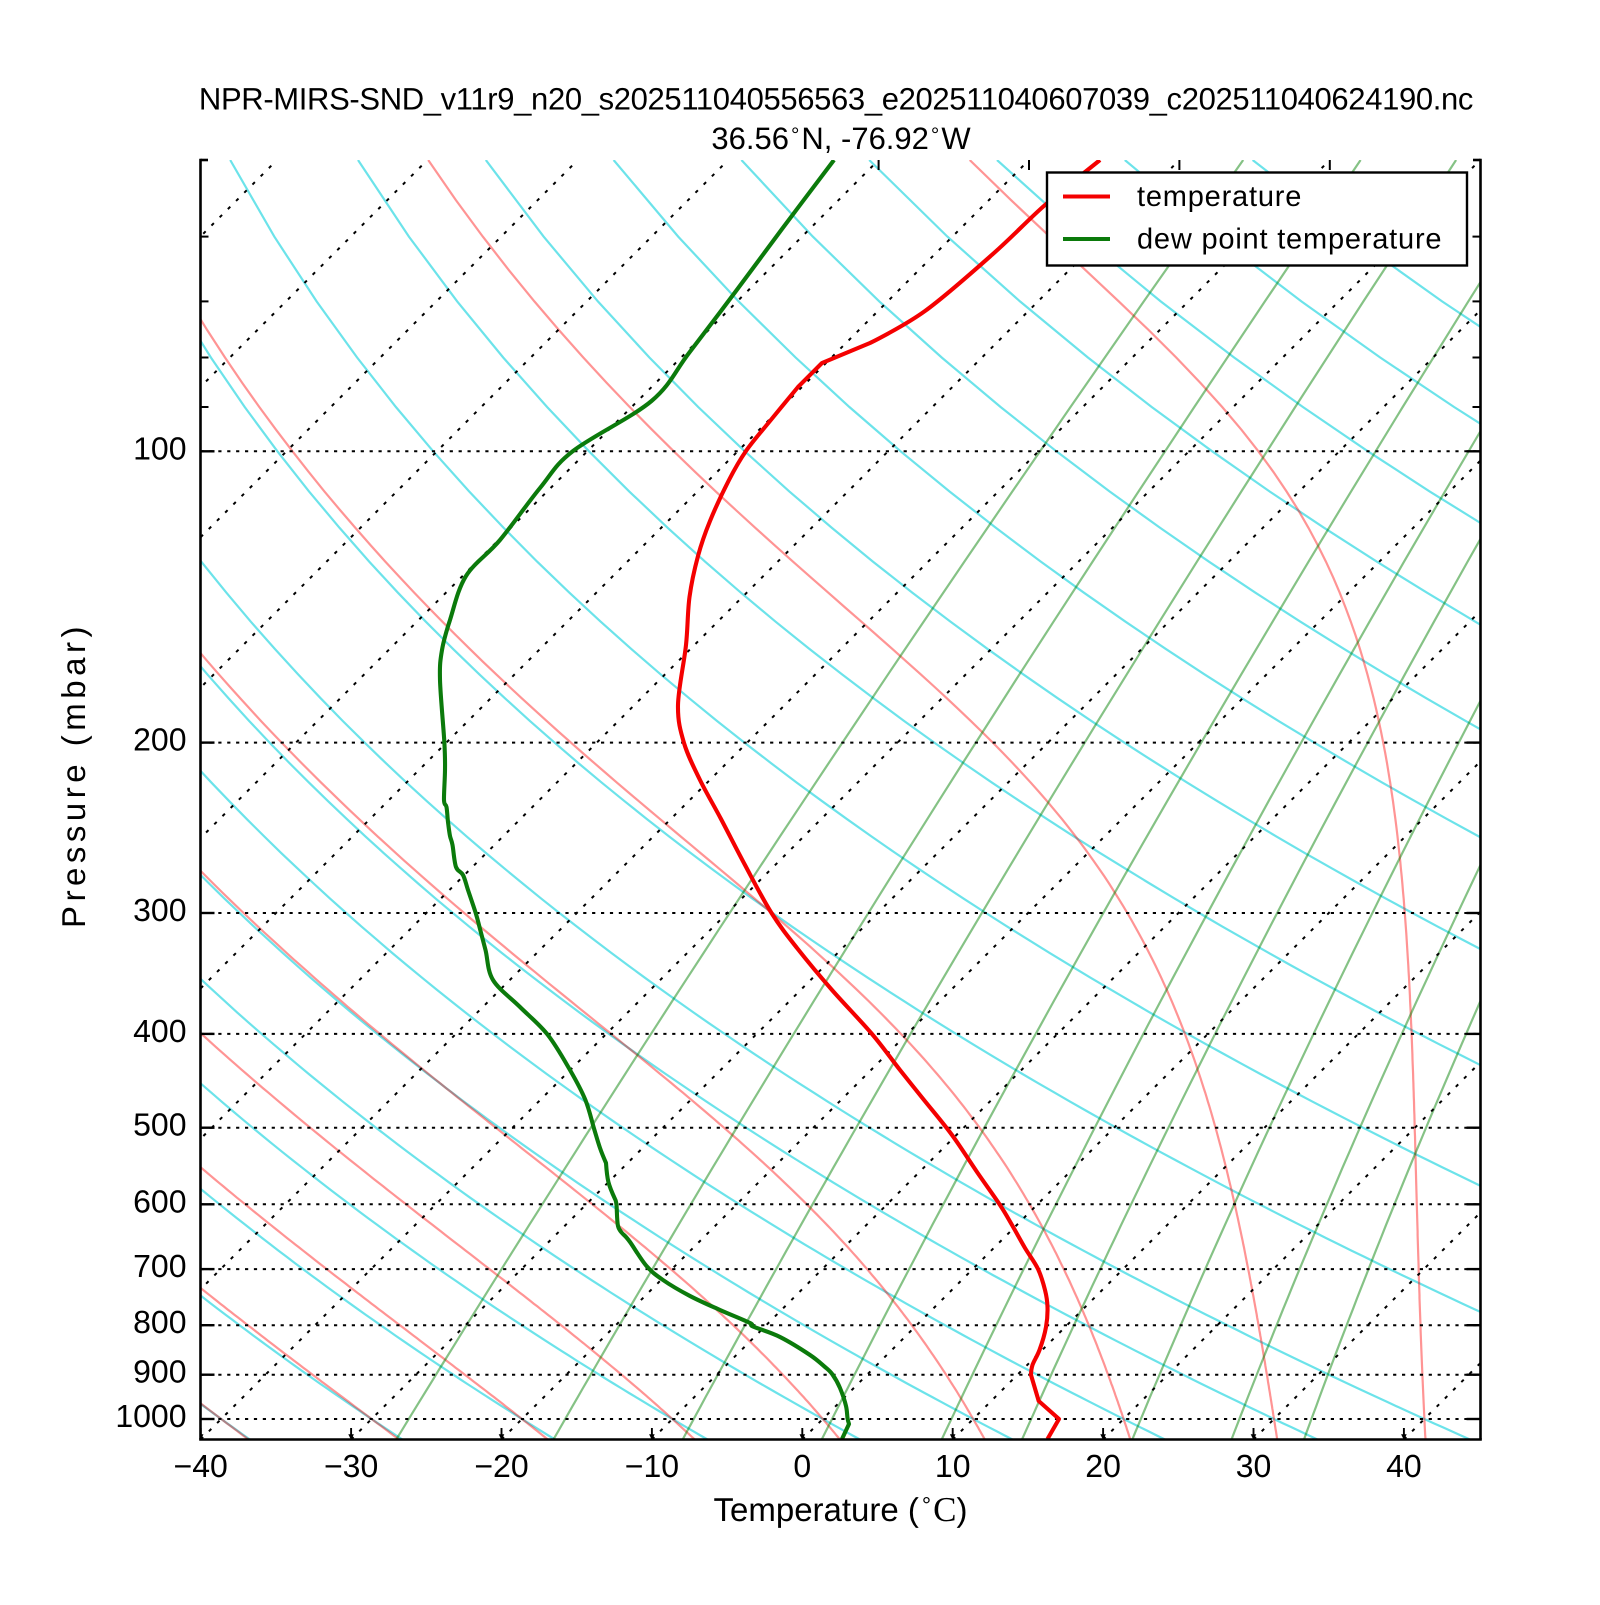 The height and width of the screenshot is (1605, 1600). I want to click on svg-text: 200, so click(159, 740).